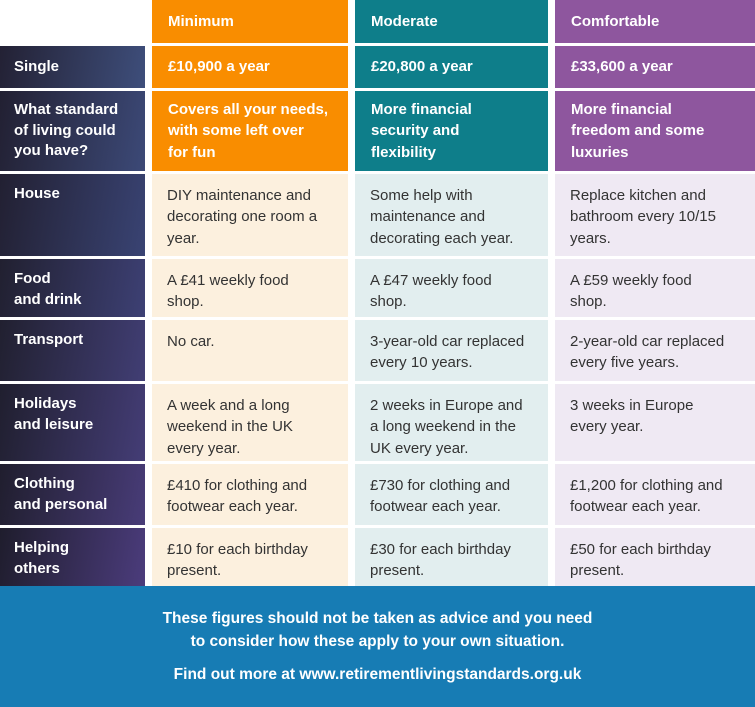  I want to click on cell-single-comfortable: £33,600 a year, so click(655, 67).